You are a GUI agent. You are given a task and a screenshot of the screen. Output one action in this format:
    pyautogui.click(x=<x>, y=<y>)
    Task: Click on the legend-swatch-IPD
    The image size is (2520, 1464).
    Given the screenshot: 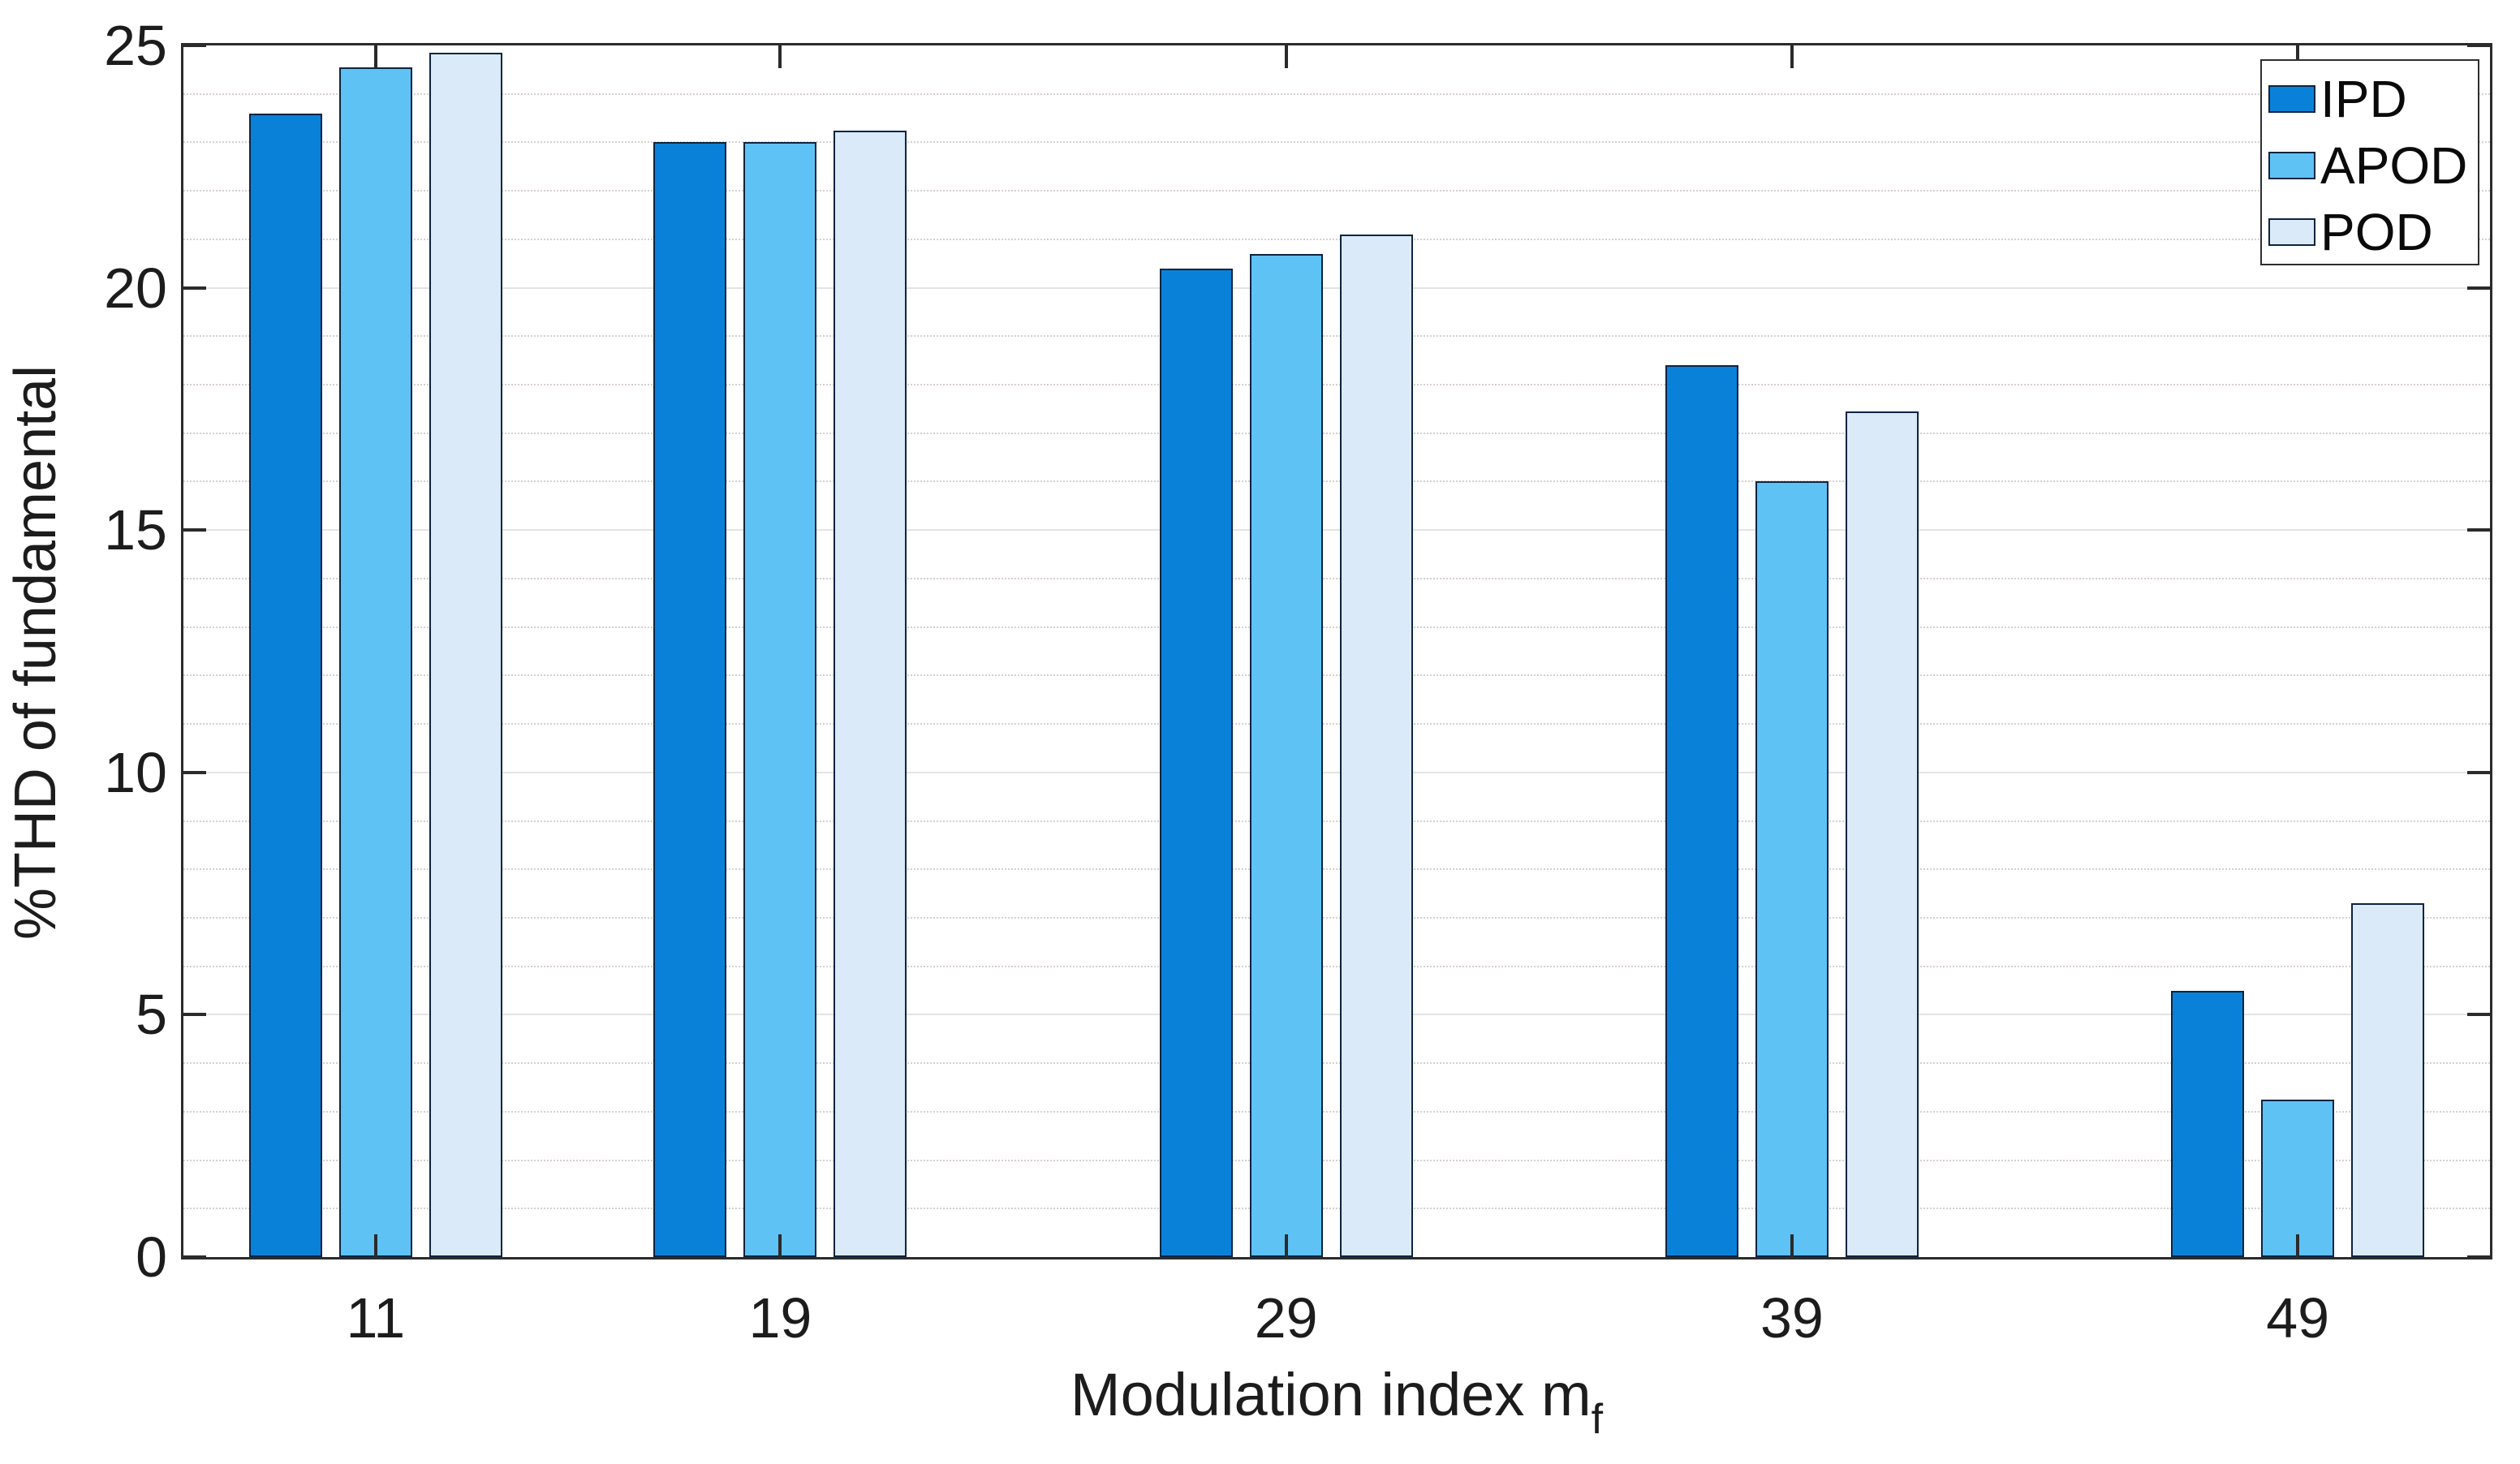 What is the action you would take?
    pyautogui.click(x=2292, y=99)
    